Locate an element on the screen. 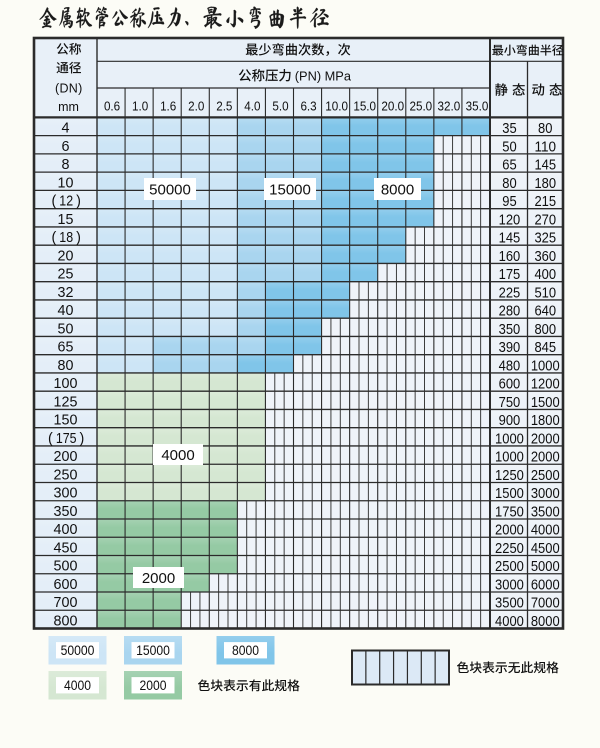  svg-text: 175 is located at coordinates (66, 439).